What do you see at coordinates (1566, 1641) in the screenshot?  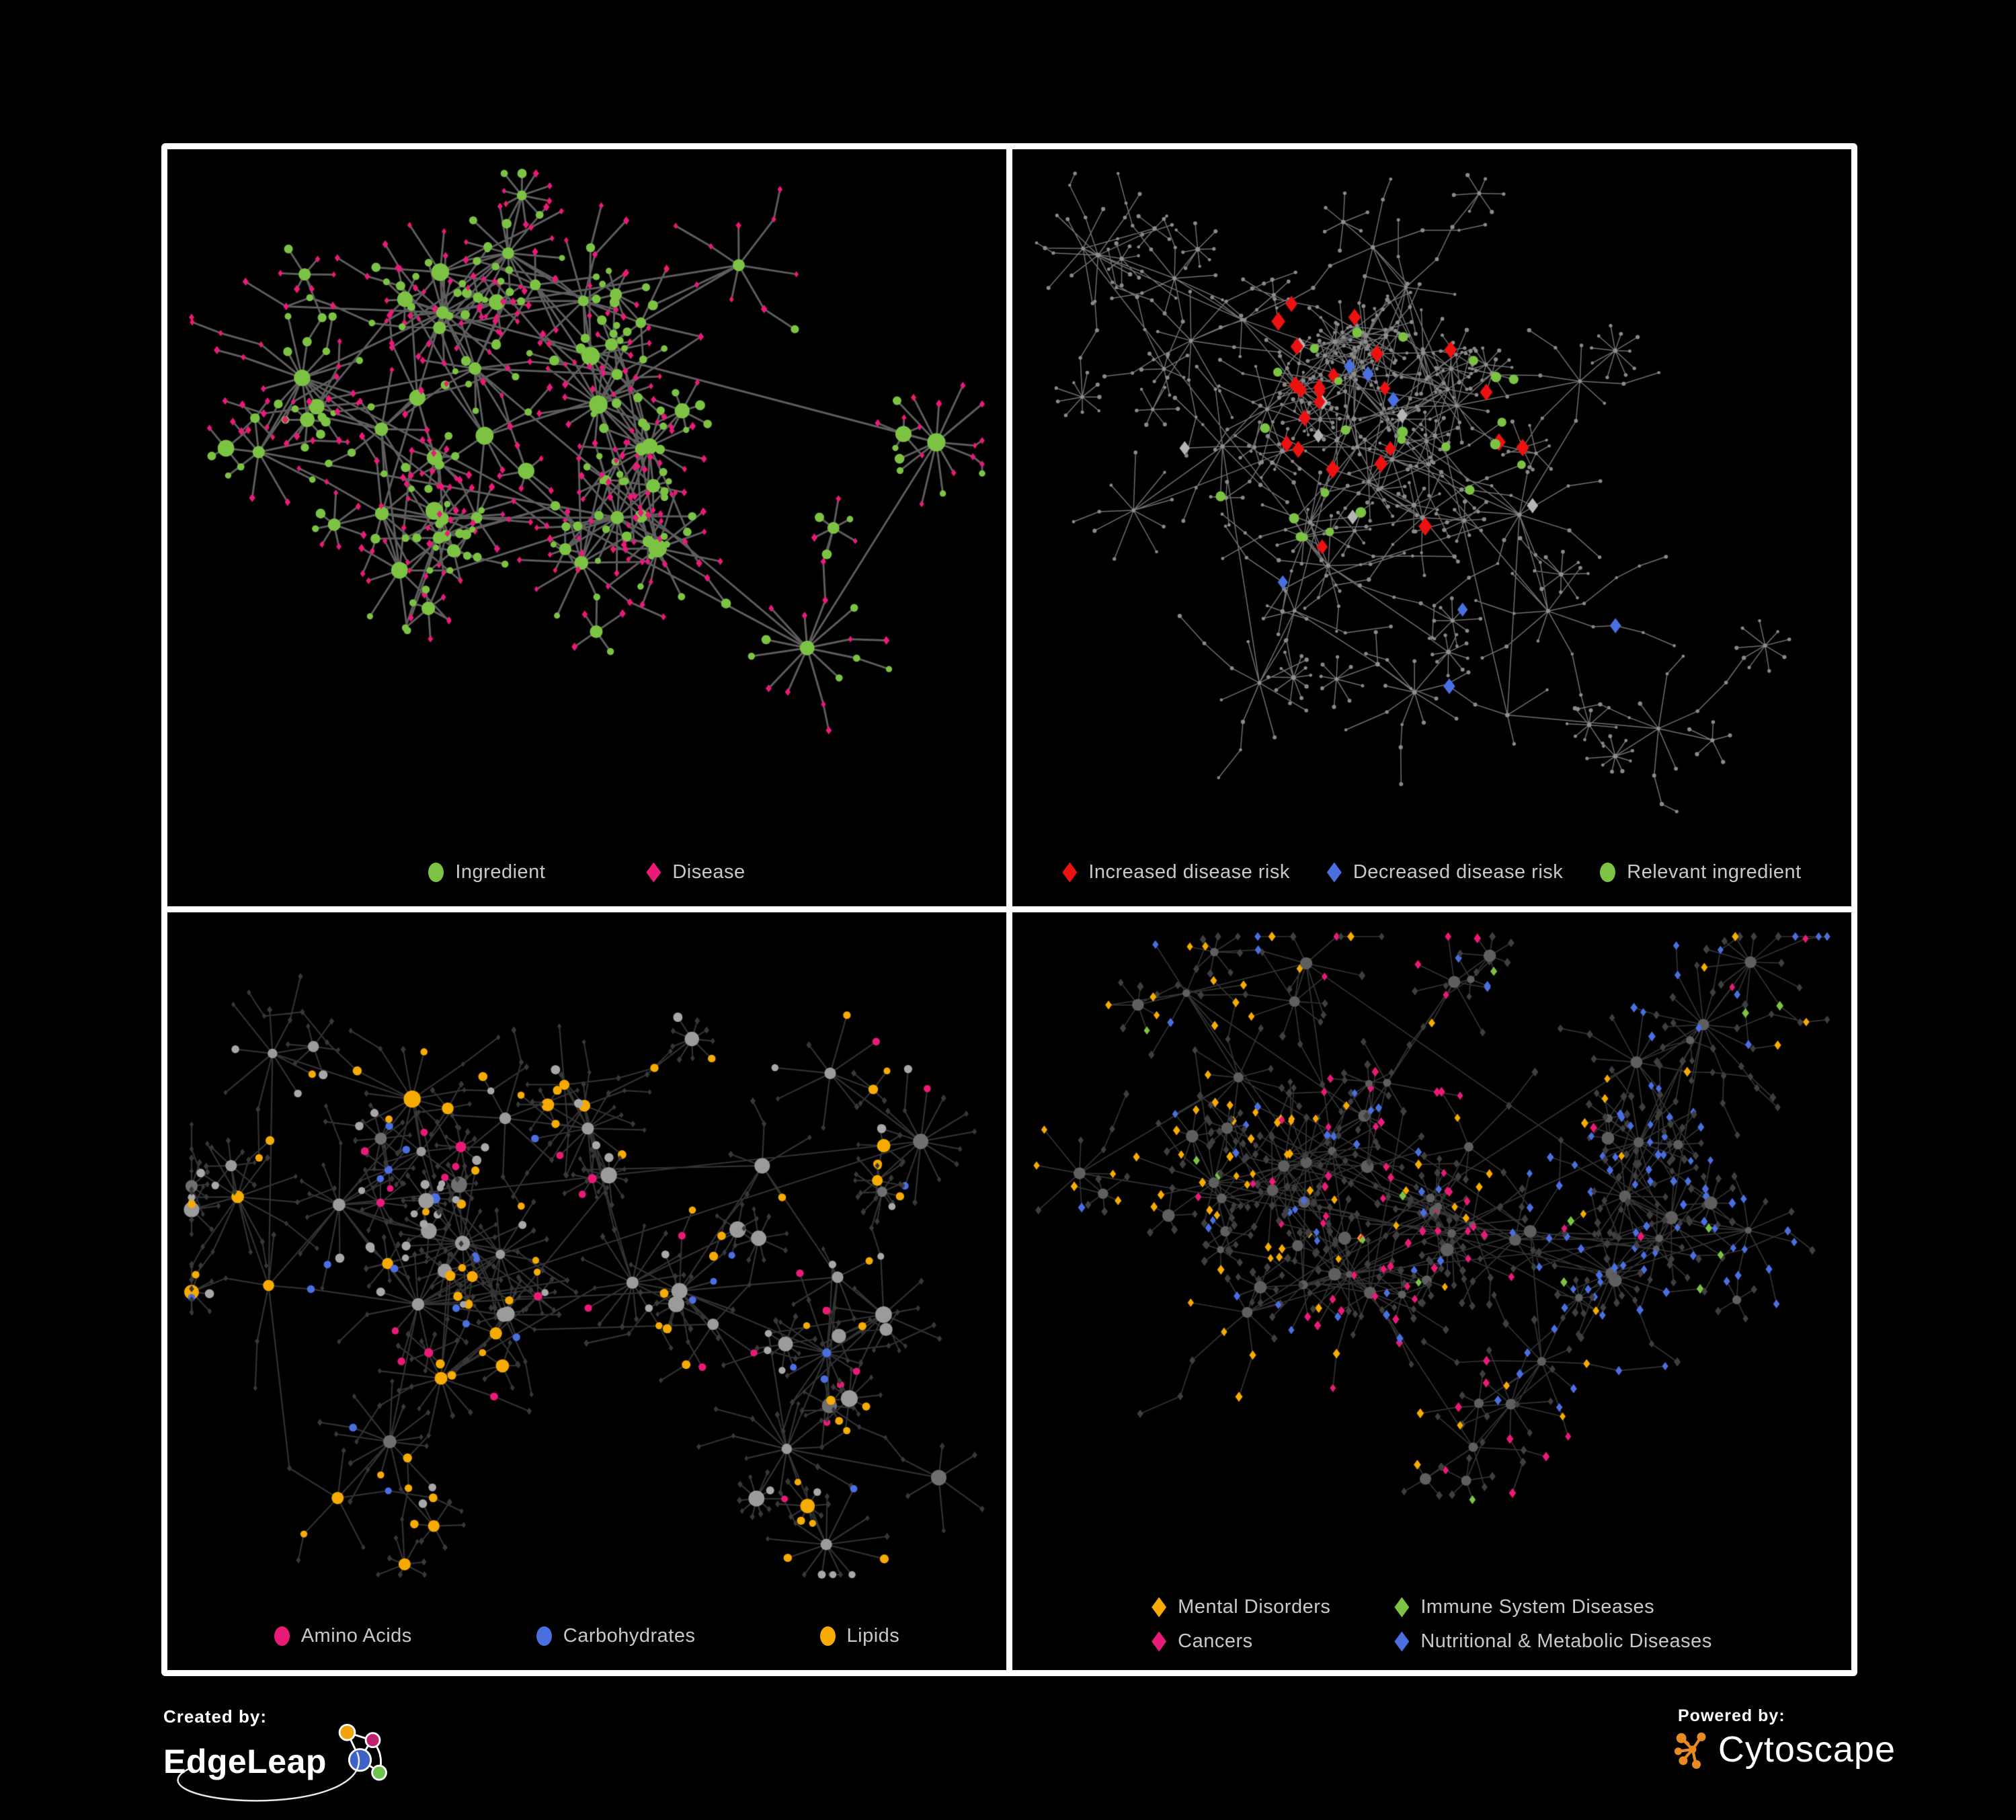 I see `legend-label: Nutritional & Metabolic Diseases` at bounding box center [1566, 1641].